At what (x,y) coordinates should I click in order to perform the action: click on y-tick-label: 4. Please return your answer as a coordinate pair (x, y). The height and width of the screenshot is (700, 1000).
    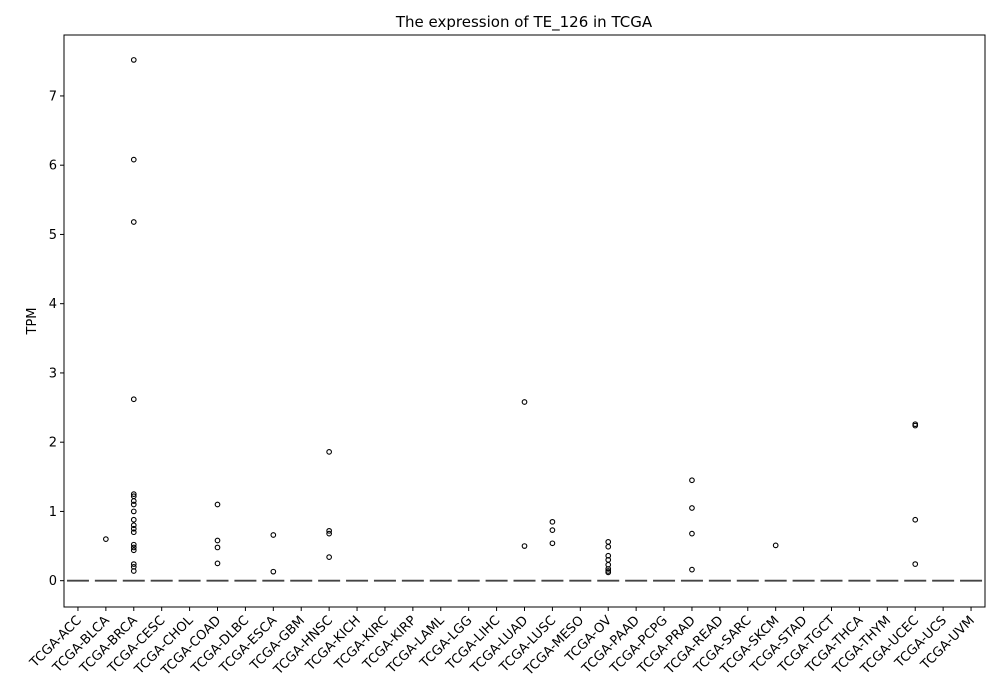
    Looking at the image, I should click on (53, 304).